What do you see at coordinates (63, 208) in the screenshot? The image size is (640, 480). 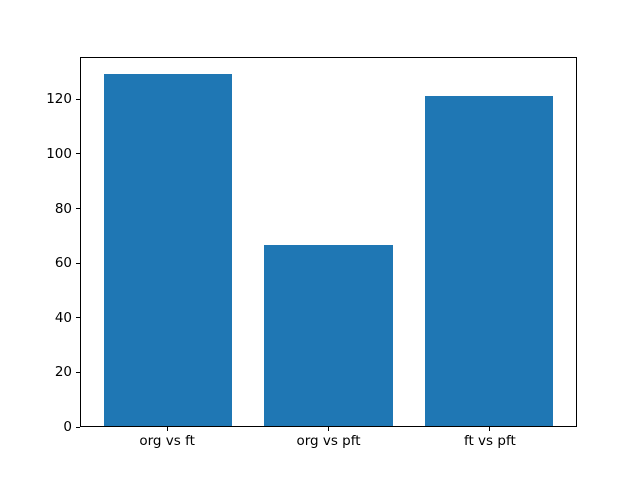 I see `y-tick-label: 80` at bounding box center [63, 208].